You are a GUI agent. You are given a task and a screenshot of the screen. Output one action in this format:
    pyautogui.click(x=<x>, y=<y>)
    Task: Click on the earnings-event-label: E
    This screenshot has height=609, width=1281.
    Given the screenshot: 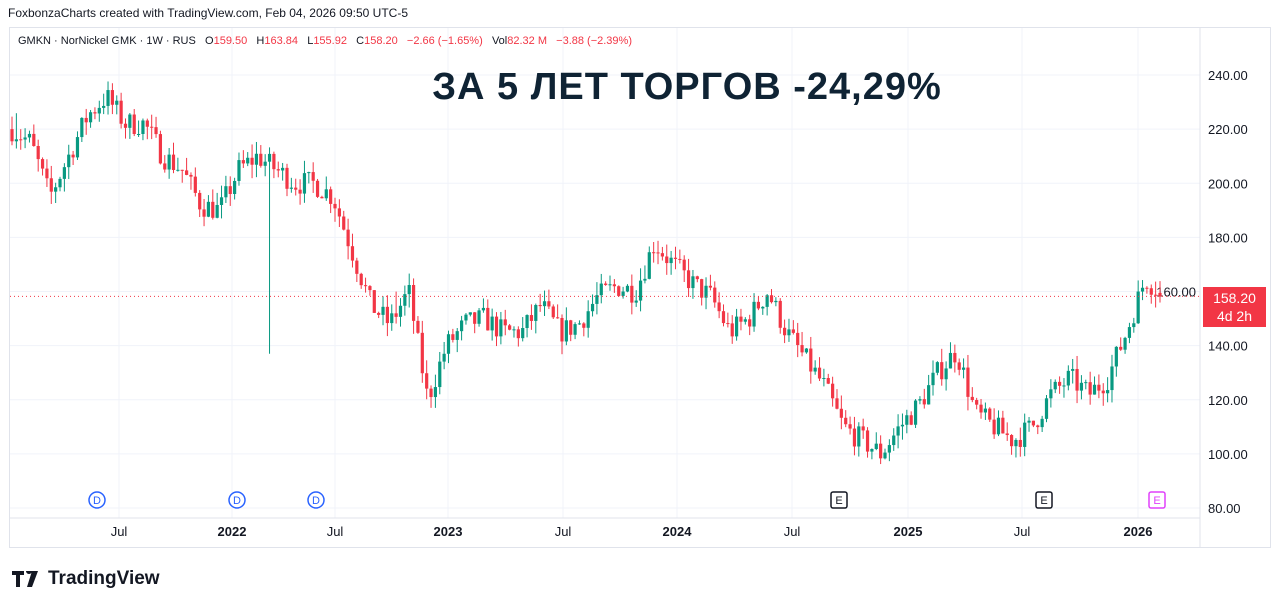 What is the action you would take?
    pyautogui.click(x=1043, y=501)
    